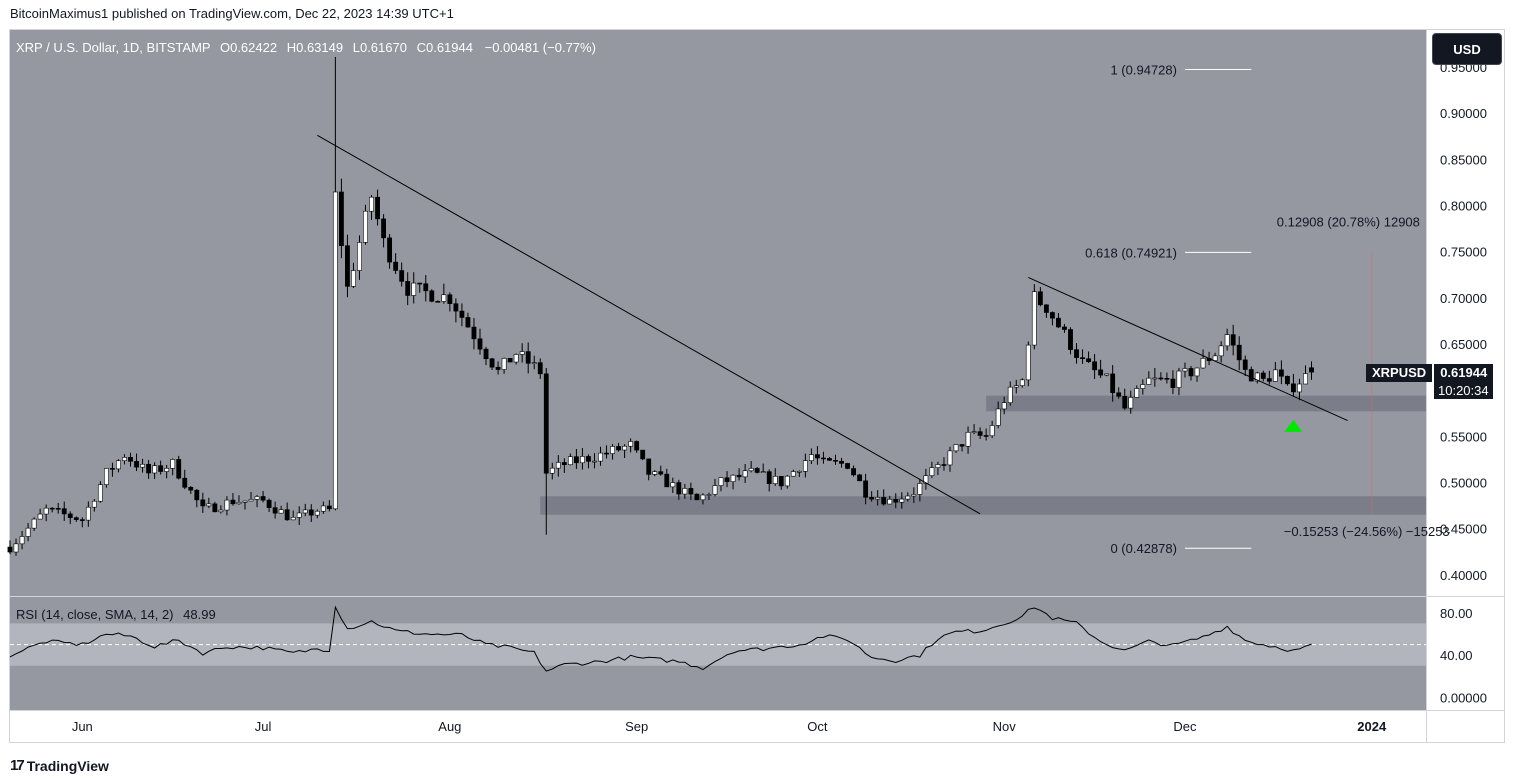 Image resolution: width=1515 pixels, height=782 pixels. I want to click on time-tick: Nov, so click(1005, 726).